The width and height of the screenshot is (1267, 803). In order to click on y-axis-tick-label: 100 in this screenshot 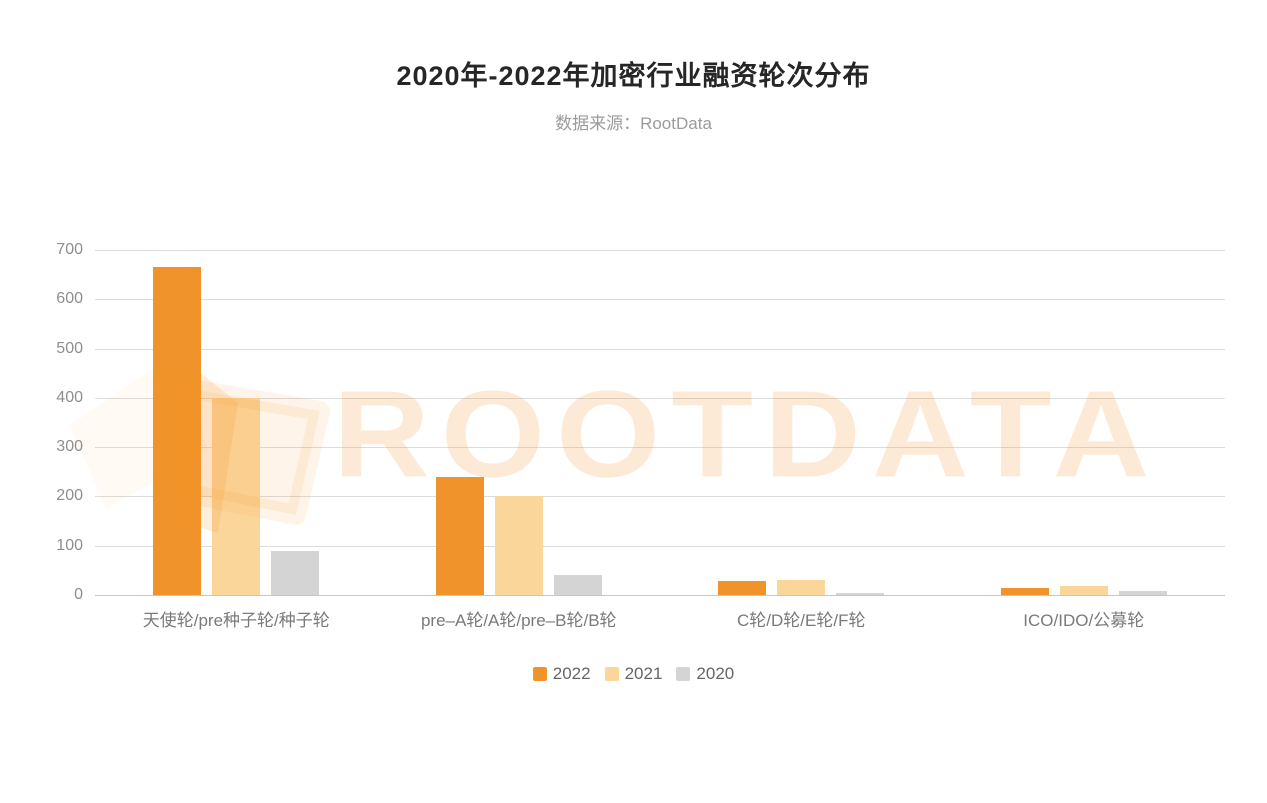, I will do `click(69, 545)`.